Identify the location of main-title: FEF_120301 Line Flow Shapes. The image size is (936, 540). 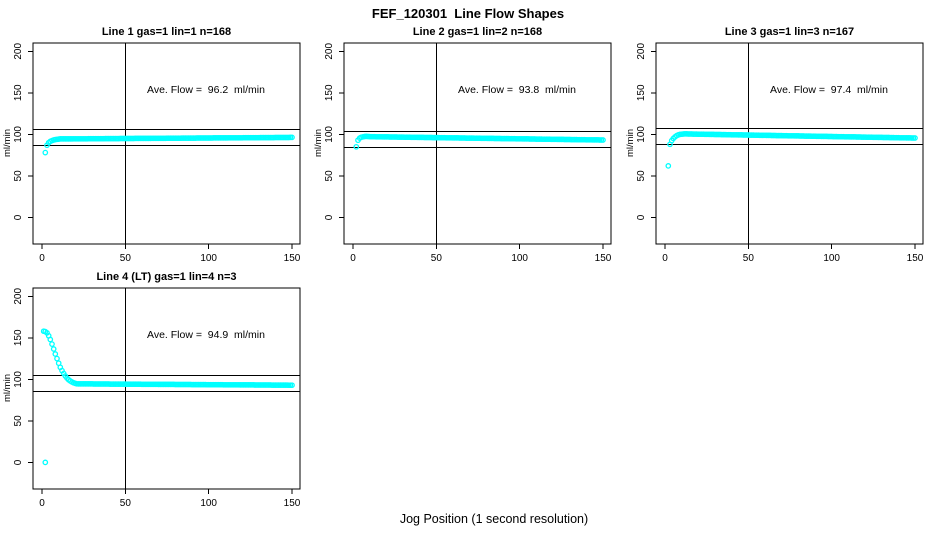
(468, 13).